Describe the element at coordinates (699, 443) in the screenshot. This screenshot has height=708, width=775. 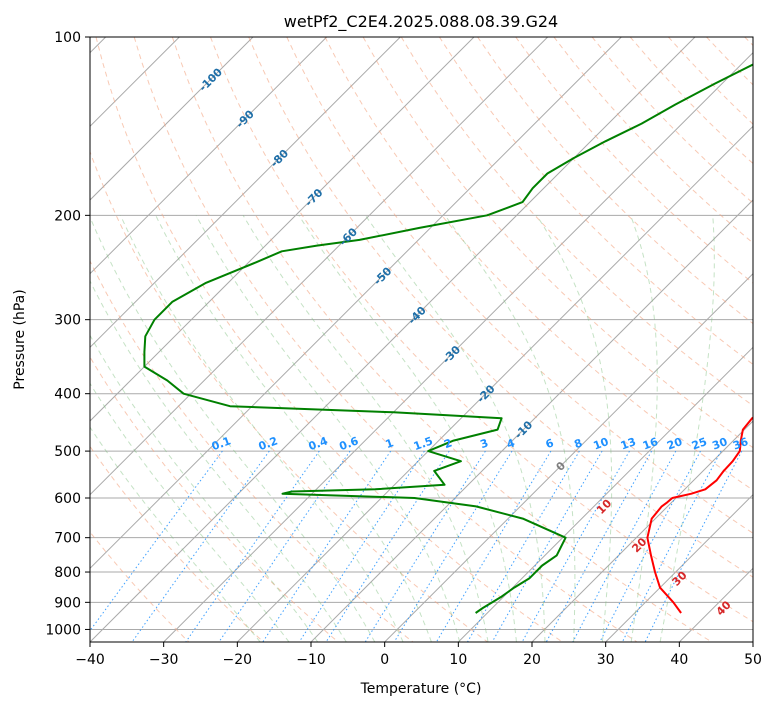
I see `mixing-ratio-label: 25` at that location.